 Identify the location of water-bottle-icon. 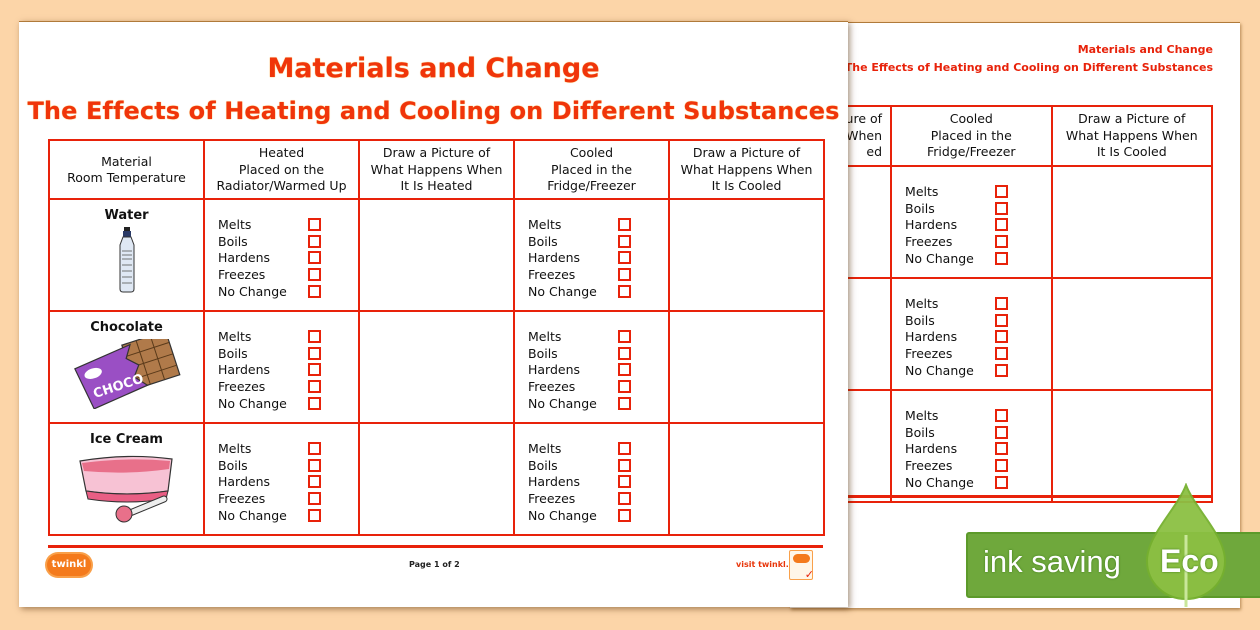
(126, 260).